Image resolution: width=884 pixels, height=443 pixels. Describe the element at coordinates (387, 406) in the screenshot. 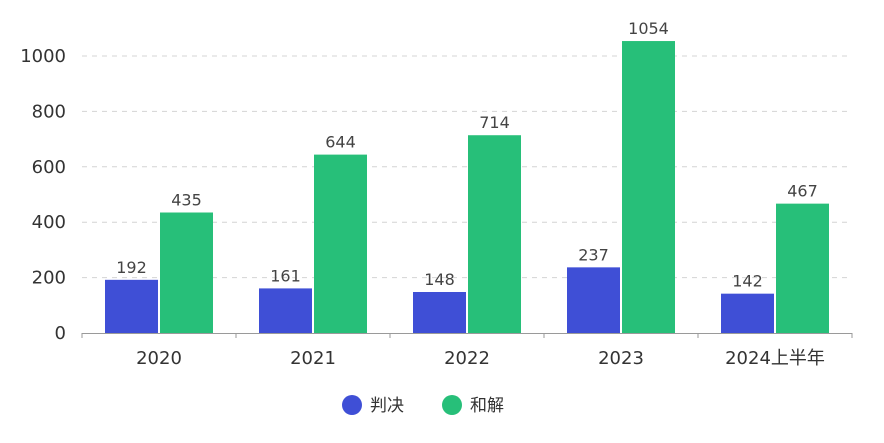

I see `legend-label: 判决` at that location.